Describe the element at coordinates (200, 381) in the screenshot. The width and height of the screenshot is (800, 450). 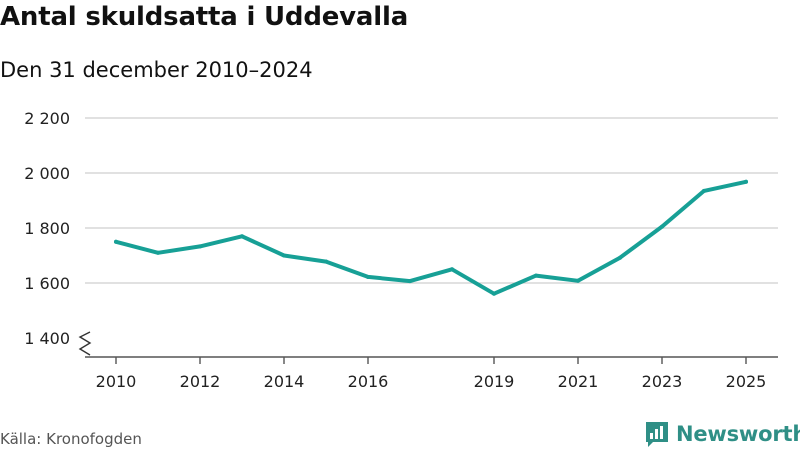
I see `x-tick-label: 2012` at that location.